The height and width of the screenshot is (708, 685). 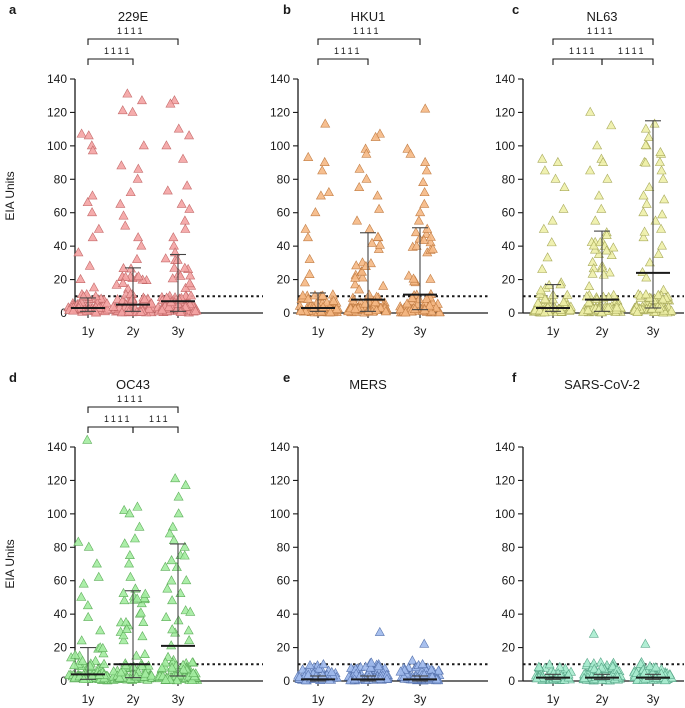 What do you see at coordinates (602, 331) in the screenshot?
I see `x-tick-label: 2y` at bounding box center [602, 331].